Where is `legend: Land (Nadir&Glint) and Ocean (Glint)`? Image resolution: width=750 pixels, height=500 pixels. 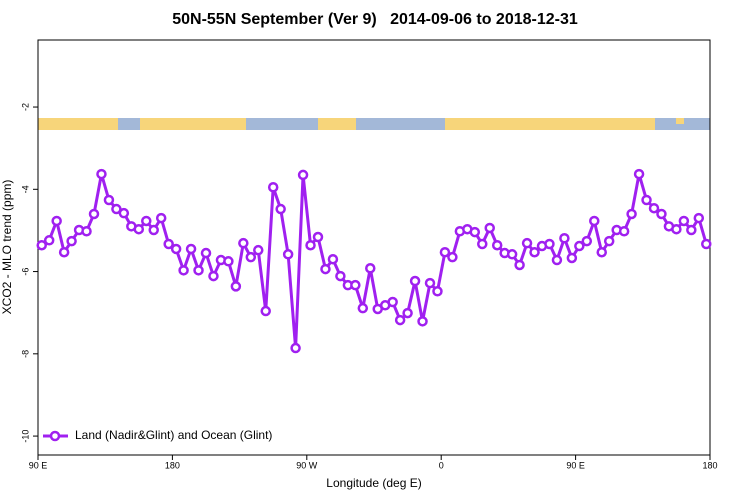
legend: Land (Nadir&Glint) and Ocean (Glint) is located at coordinates (157, 435).